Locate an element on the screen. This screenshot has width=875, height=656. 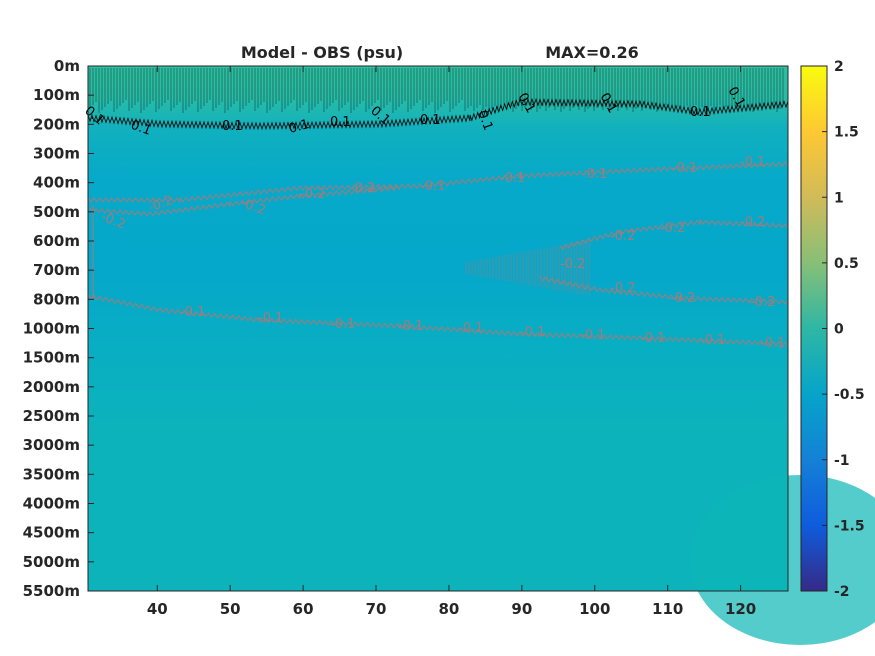
y-tick-label: 700m is located at coordinates (56, 270).